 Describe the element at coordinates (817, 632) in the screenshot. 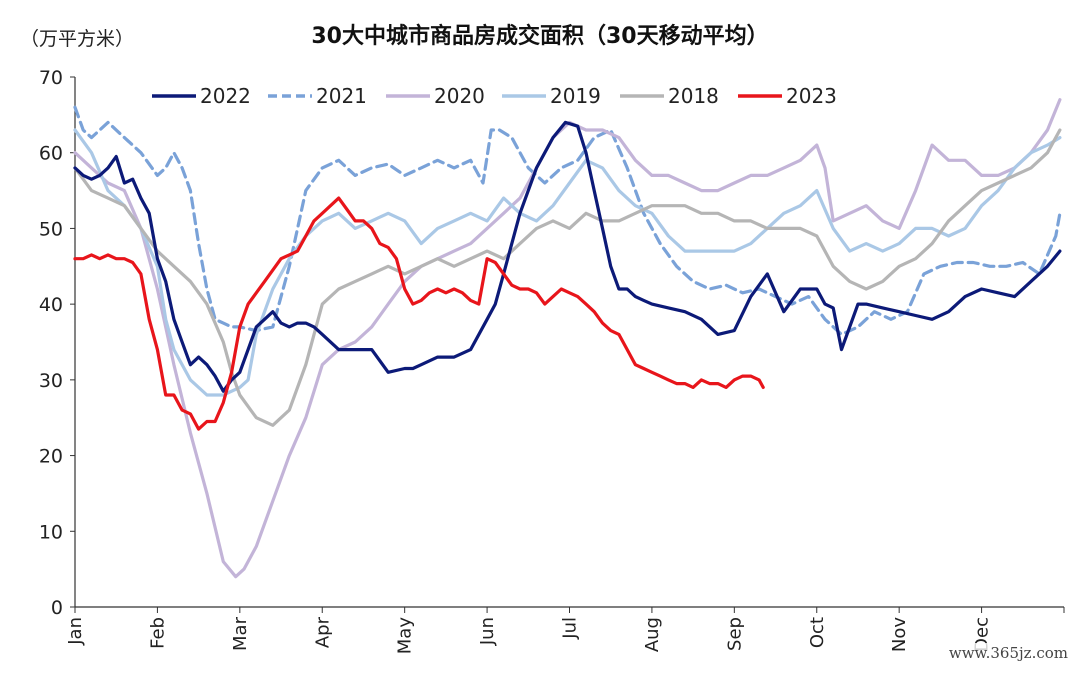

I see `x-tick-label: Oct` at that location.